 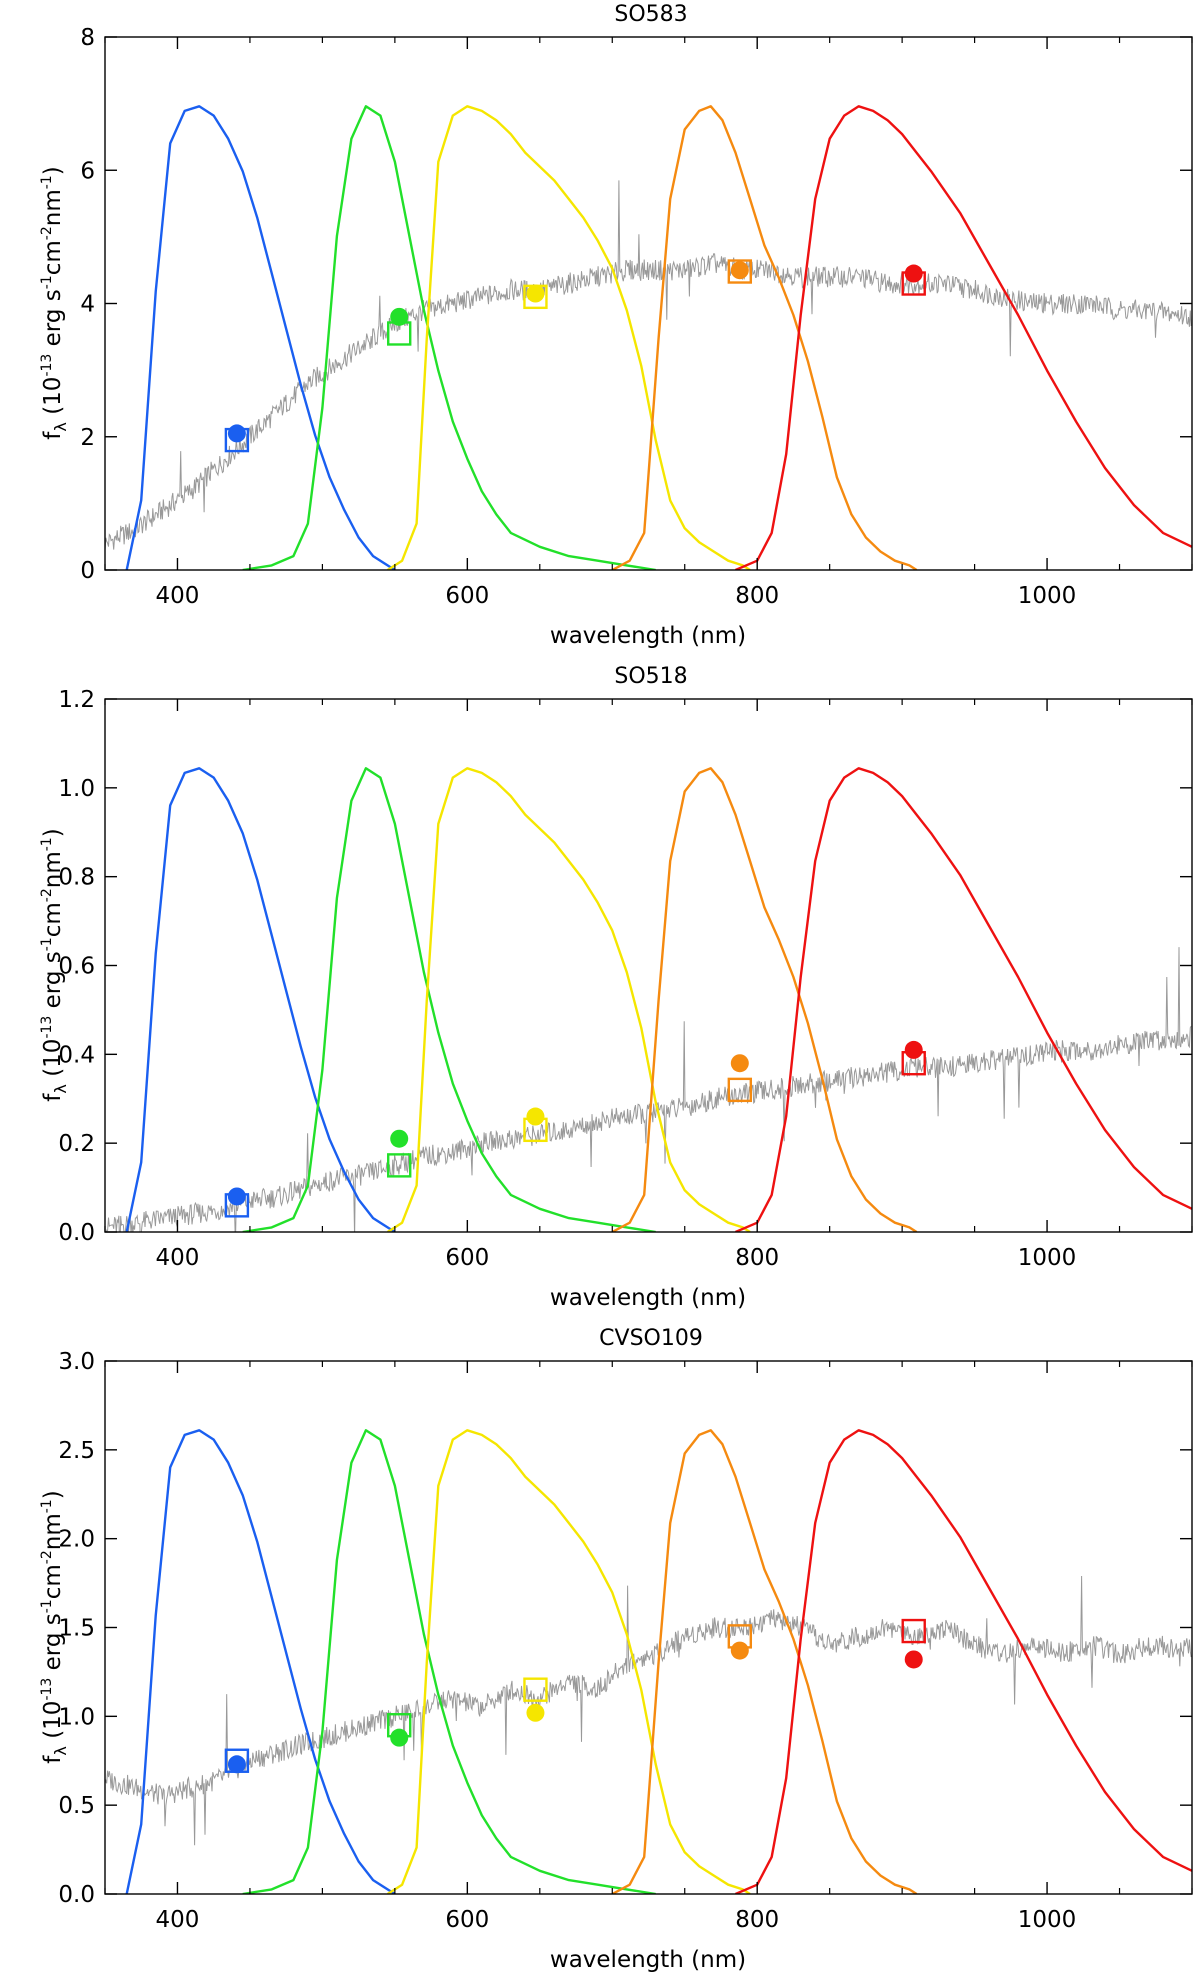 What do you see at coordinates (54, 964) in the screenshot?
I see `panel-2-ylabel: fλ (10-13 erg s-1cm-2nm-1)` at bounding box center [54, 964].